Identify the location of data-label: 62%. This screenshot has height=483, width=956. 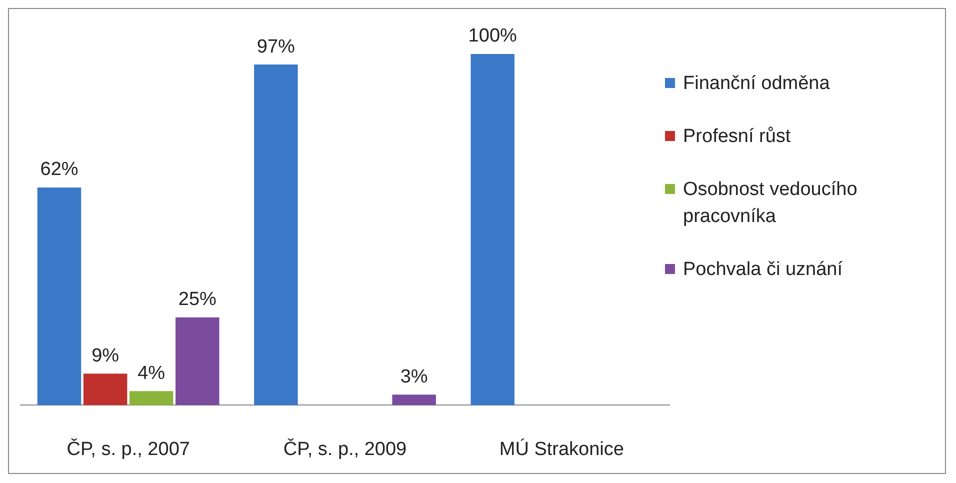
(59, 169).